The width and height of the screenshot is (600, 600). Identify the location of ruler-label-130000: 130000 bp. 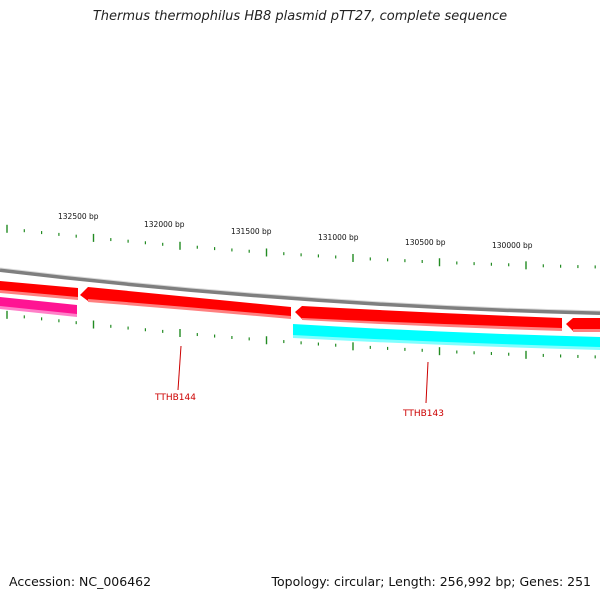
(512, 245).